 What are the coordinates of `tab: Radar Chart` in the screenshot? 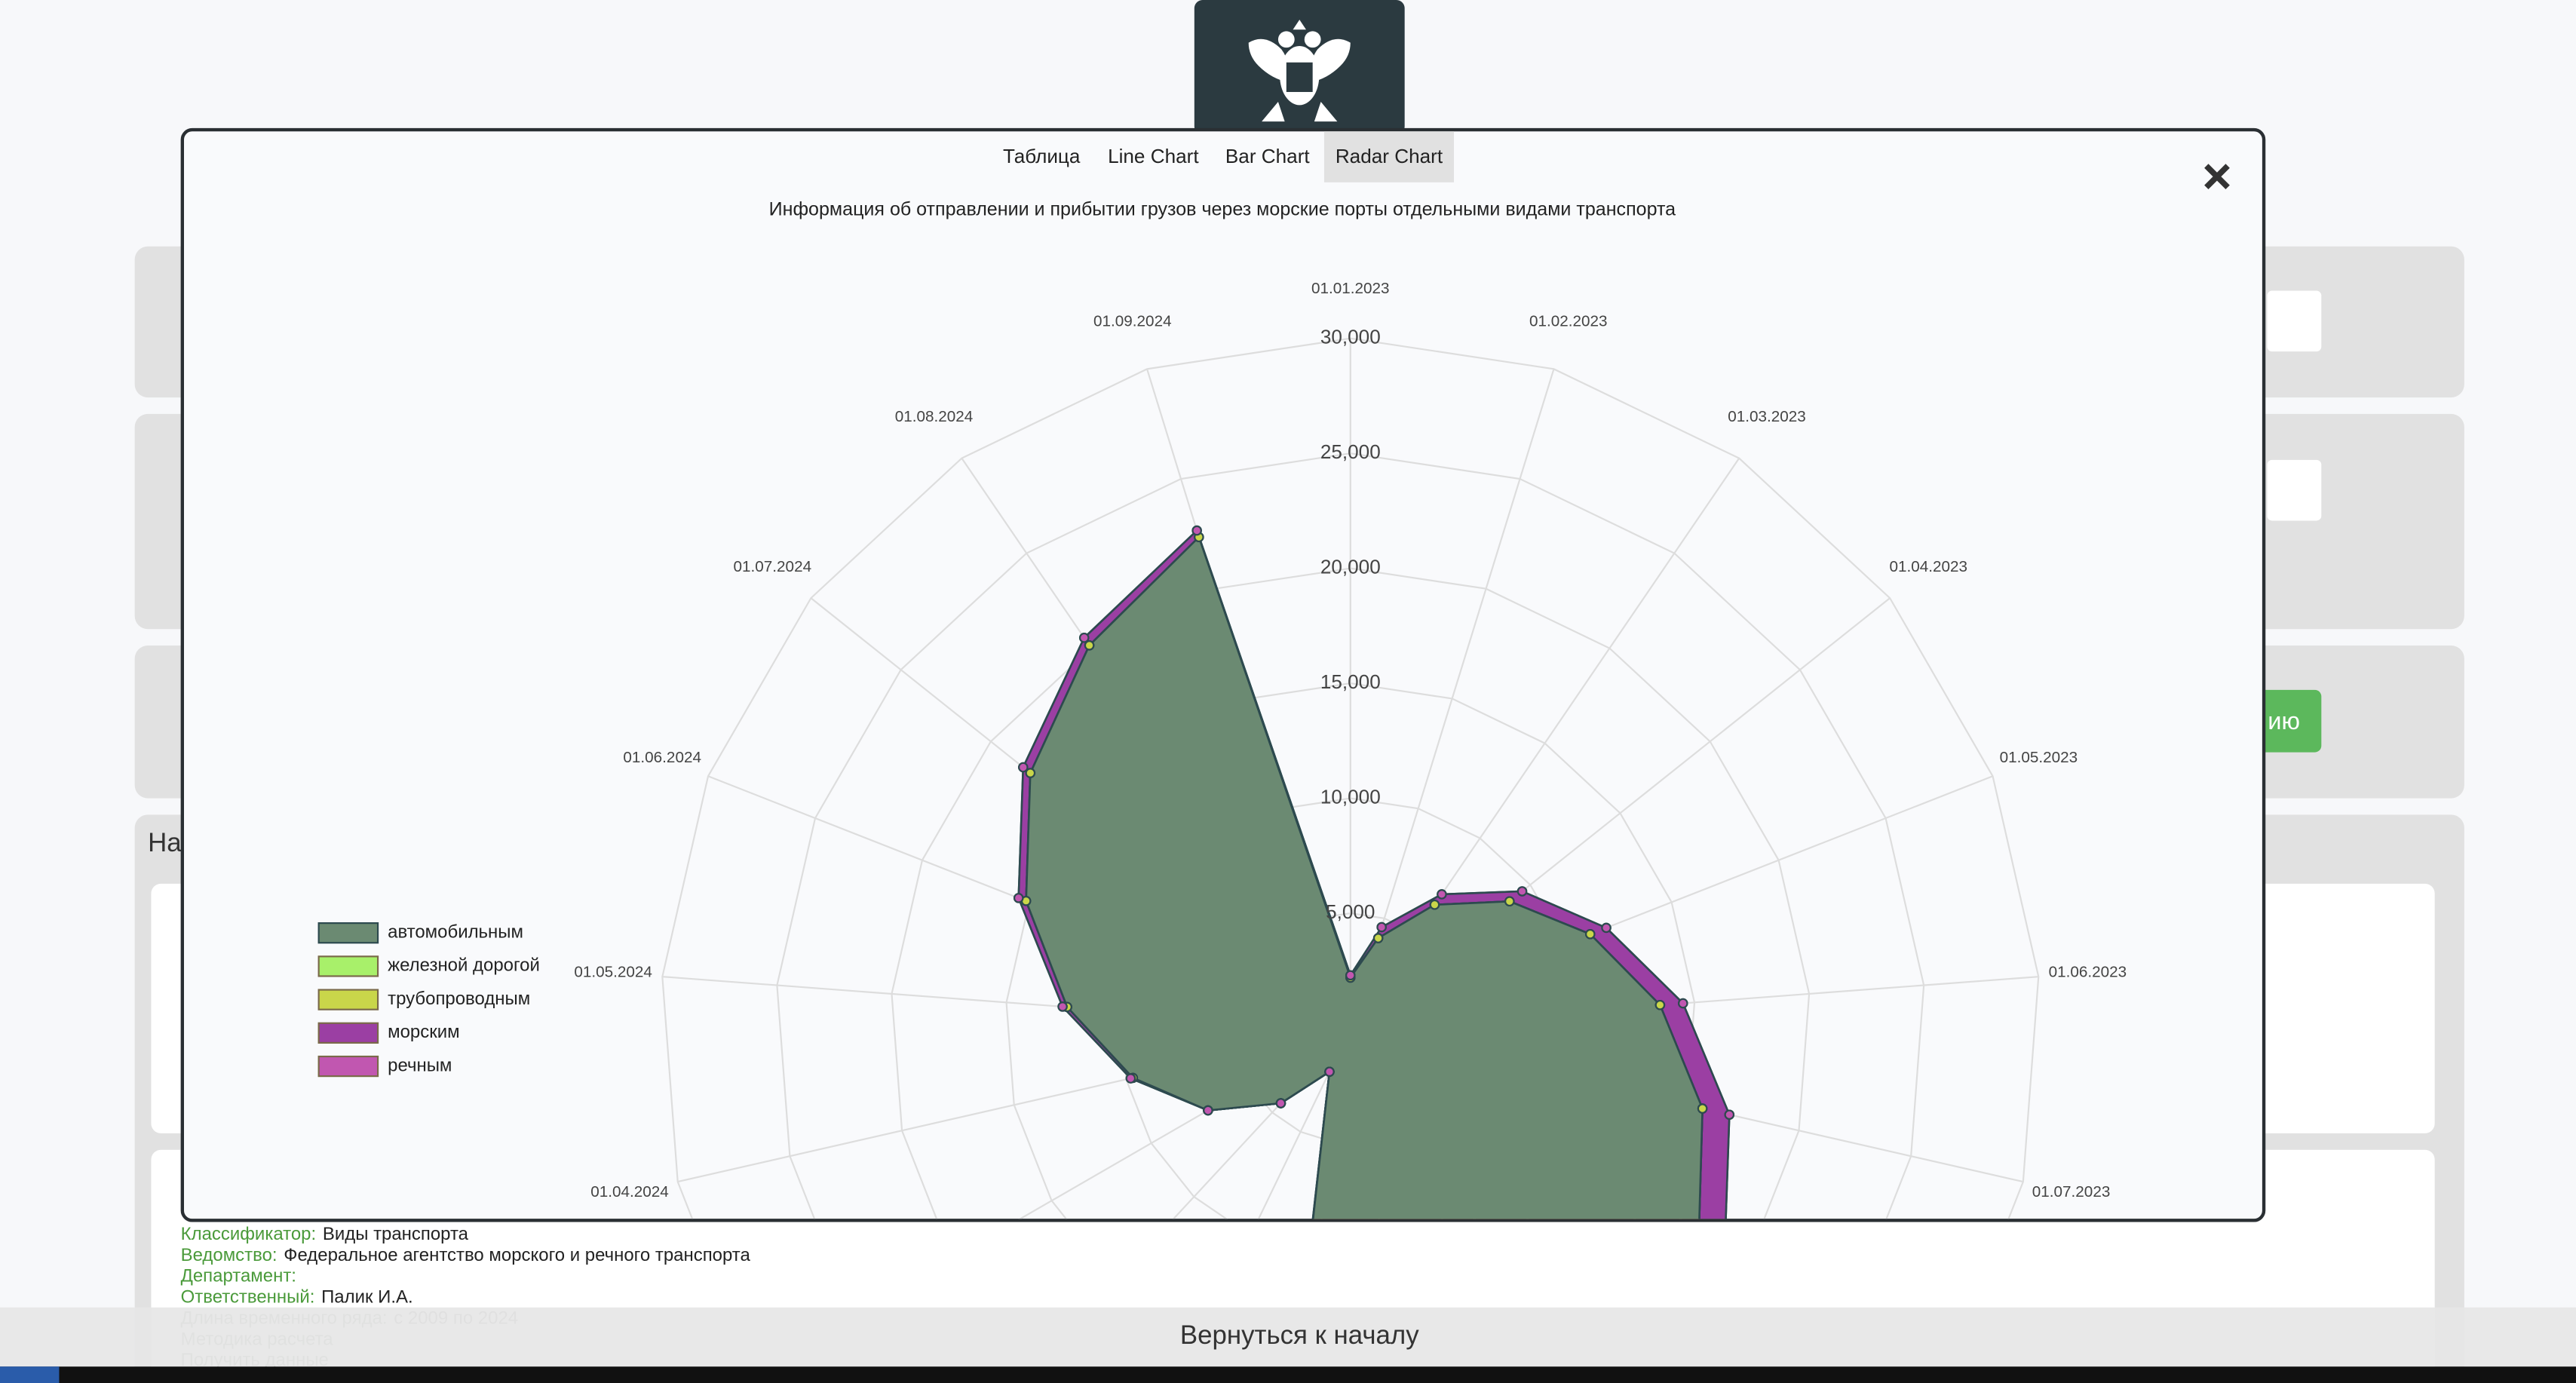 It's located at (1389, 156).